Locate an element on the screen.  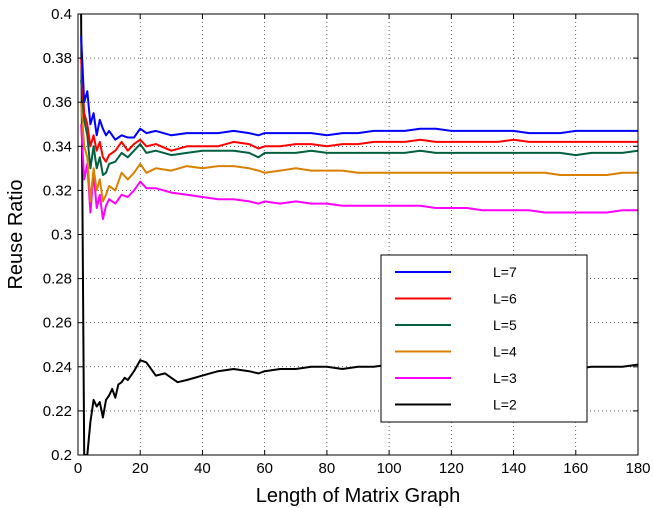
y-tick-label: 0.32 is located at coordinates (57, 190).